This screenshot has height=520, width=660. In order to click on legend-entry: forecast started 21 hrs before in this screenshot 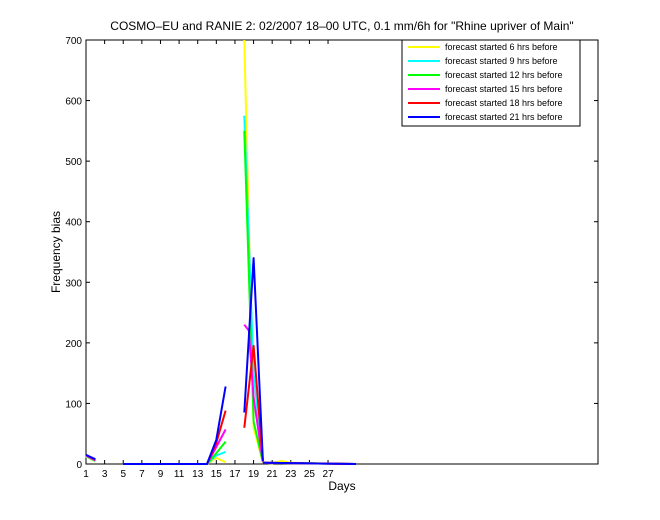, I will do `click(504, 117)`.